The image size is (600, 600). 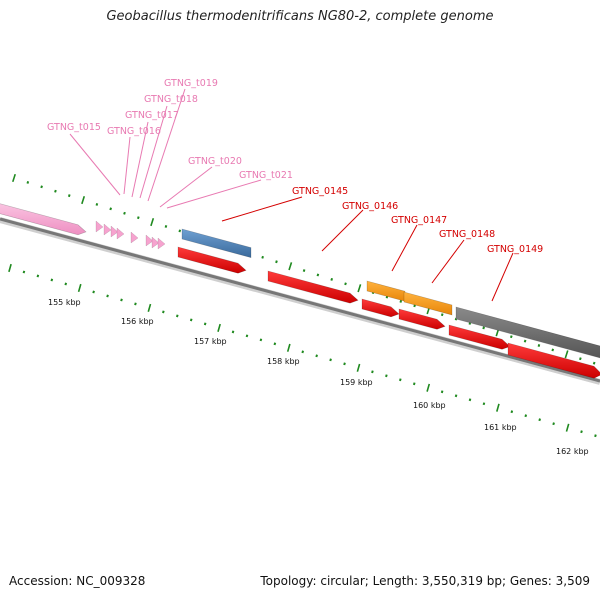 I want to click on rna-label-t018: GTNG_t018, so click(x=171, y=99).